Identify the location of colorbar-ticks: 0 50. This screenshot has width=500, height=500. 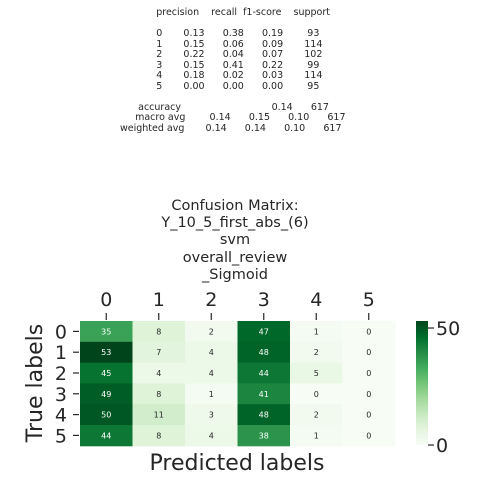
(444, 387).